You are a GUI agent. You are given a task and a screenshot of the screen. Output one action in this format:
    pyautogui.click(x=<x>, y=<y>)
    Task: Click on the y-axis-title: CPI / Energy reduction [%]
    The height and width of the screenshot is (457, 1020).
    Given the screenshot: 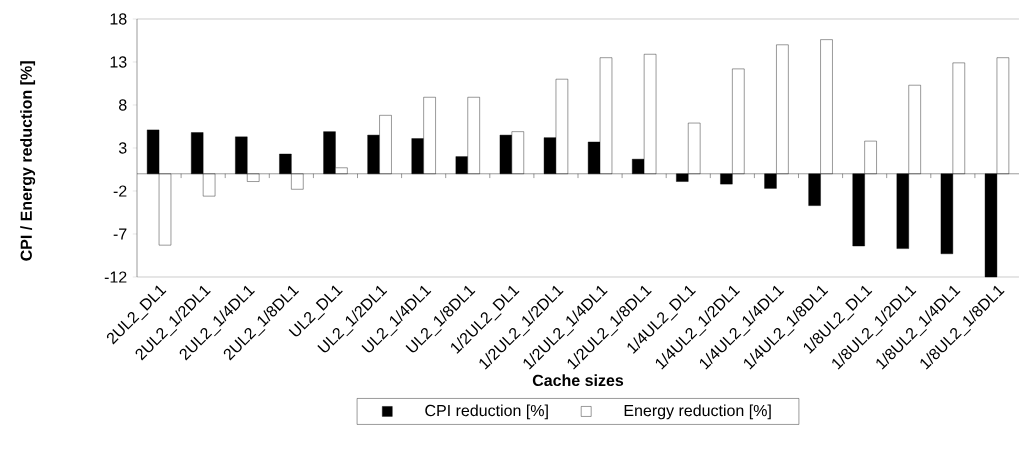 What is the action you would take?
    pyautogui.click(x=28, y=161)
    